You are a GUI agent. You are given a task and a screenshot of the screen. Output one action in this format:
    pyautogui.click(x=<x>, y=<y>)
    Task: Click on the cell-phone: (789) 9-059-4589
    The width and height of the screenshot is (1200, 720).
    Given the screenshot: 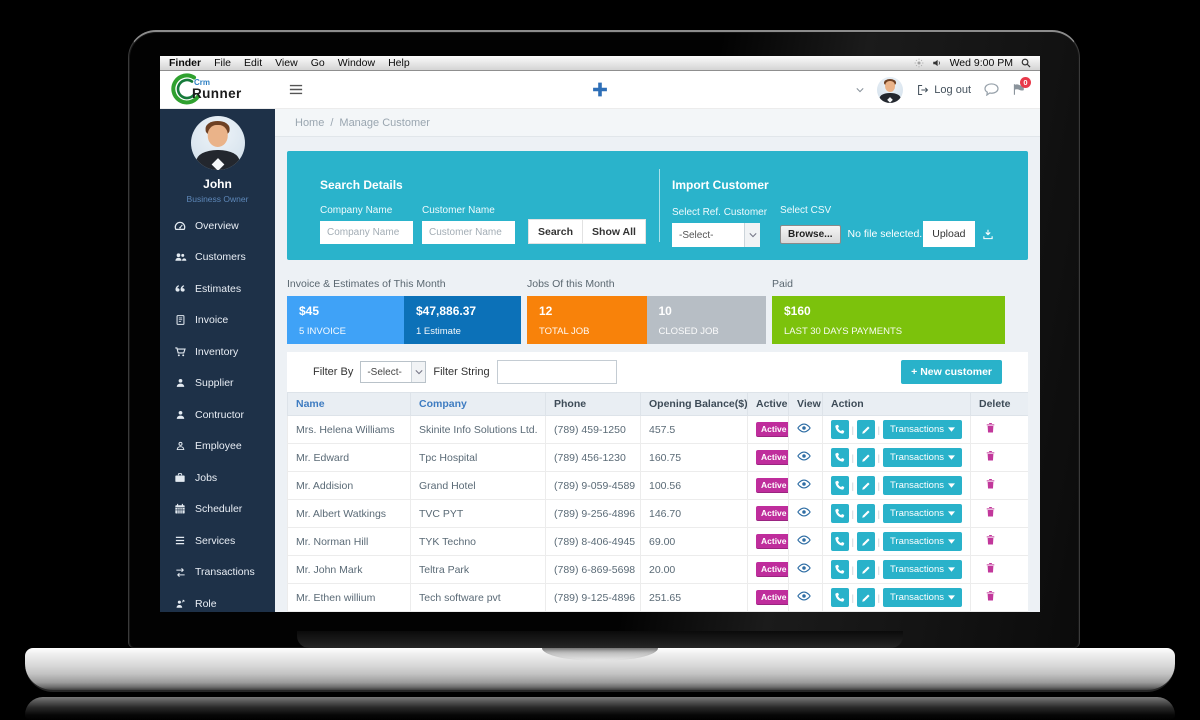 What is the action you would take?
    pyautogui.click(x=593, y=485)
    